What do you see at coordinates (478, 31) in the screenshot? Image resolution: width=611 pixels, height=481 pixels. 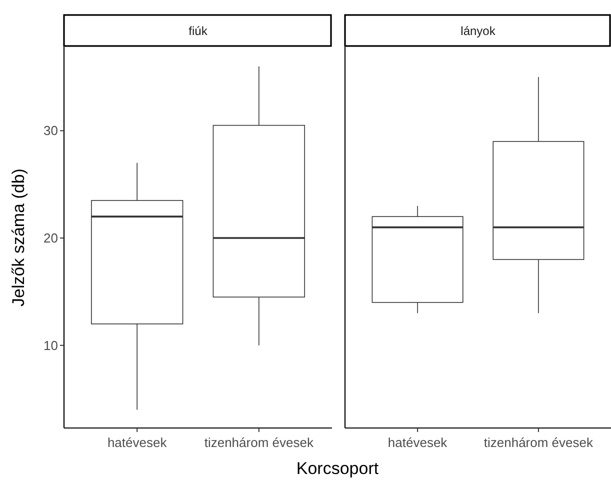 I see `chart-title: lányok` at bounding box center [478, 31].